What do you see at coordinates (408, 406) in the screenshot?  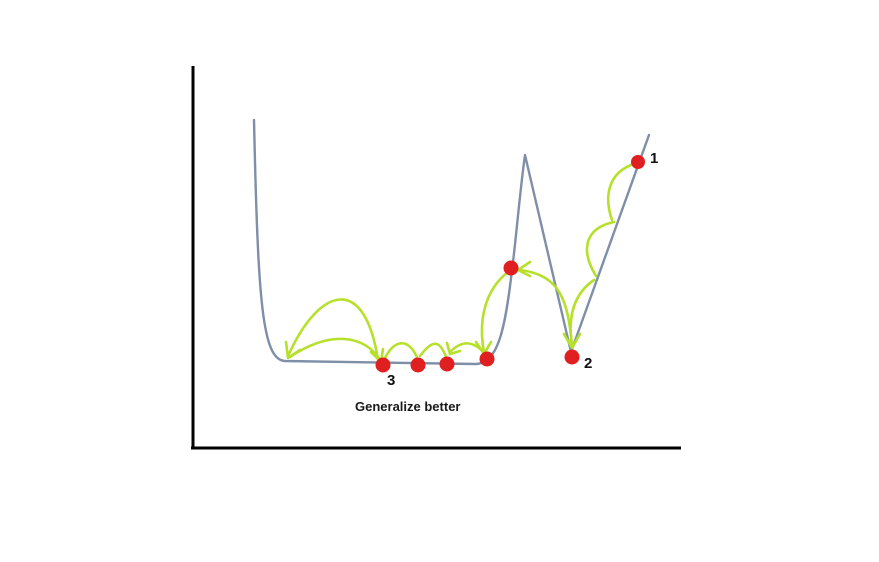 I see `caption-generalize-better: Generalize better` at bounding box center [408, 406].